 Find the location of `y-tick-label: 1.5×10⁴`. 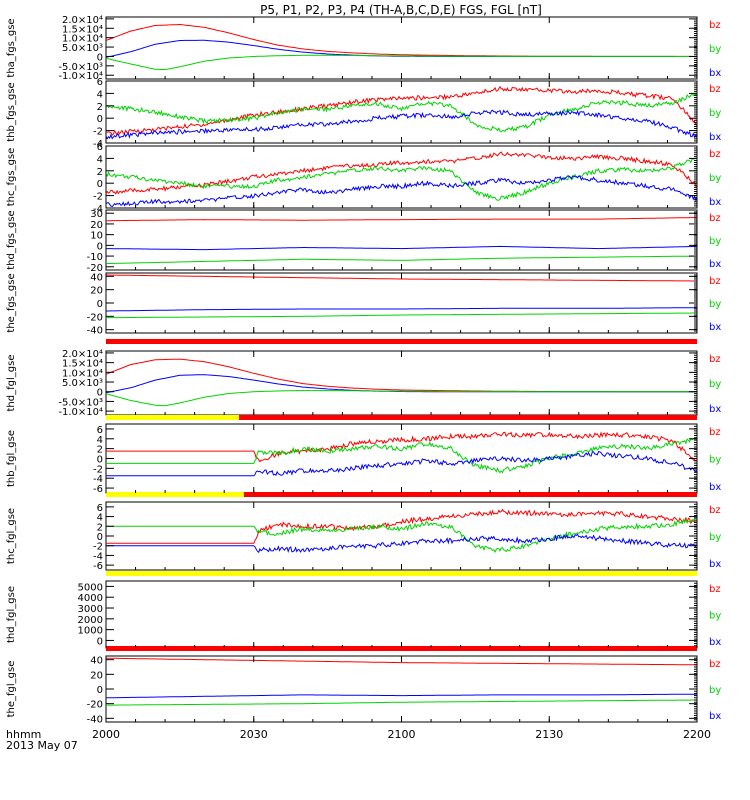

y-tick-label: 1.5×10⁴ is located at coordinates (82, 29).